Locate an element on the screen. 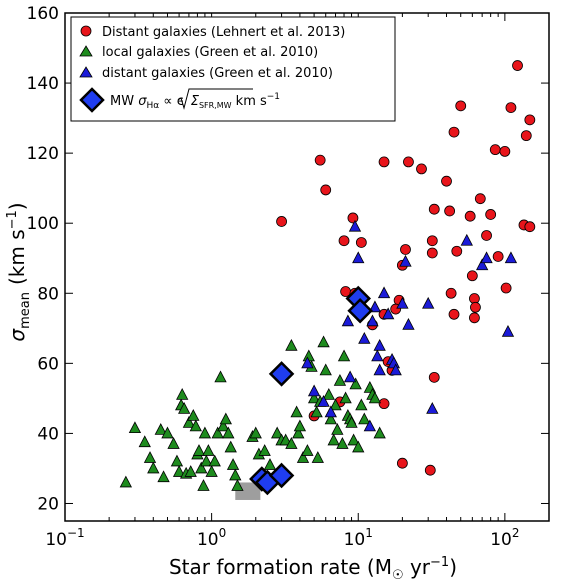 The width and height of the screenshot is (570, 582). legend-entry-mw: MW σHα ∝ ϵ ΣSFR,MW km s−1 is located at coordinates (195, 101).